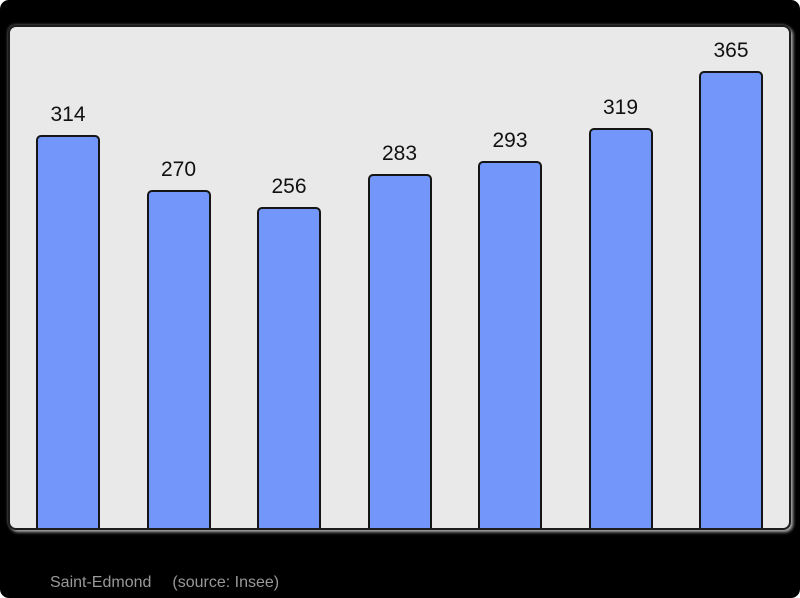 This screenshot has height=598, width=800. I want to click on bar-value-label: 319, so click(620, 107).